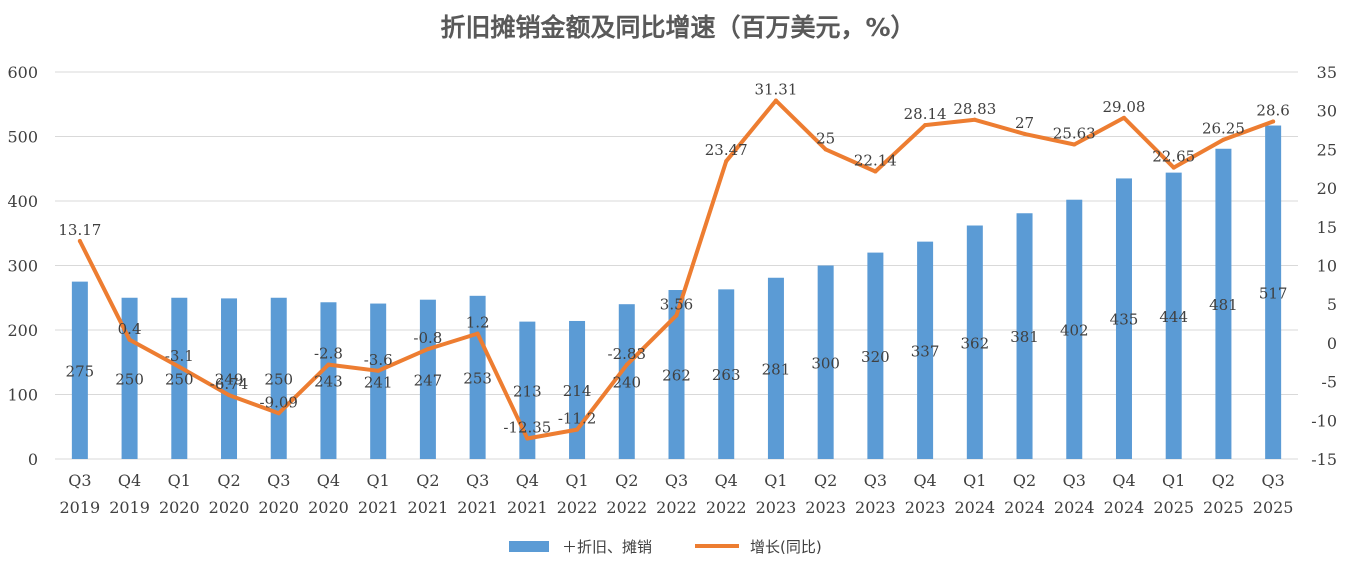 The image size is (1356, 570). What do you see at coordinates (1327, 266) in the screenshot?
I see `y-right-tick-label: 10` at bounding box center [1327, 266].